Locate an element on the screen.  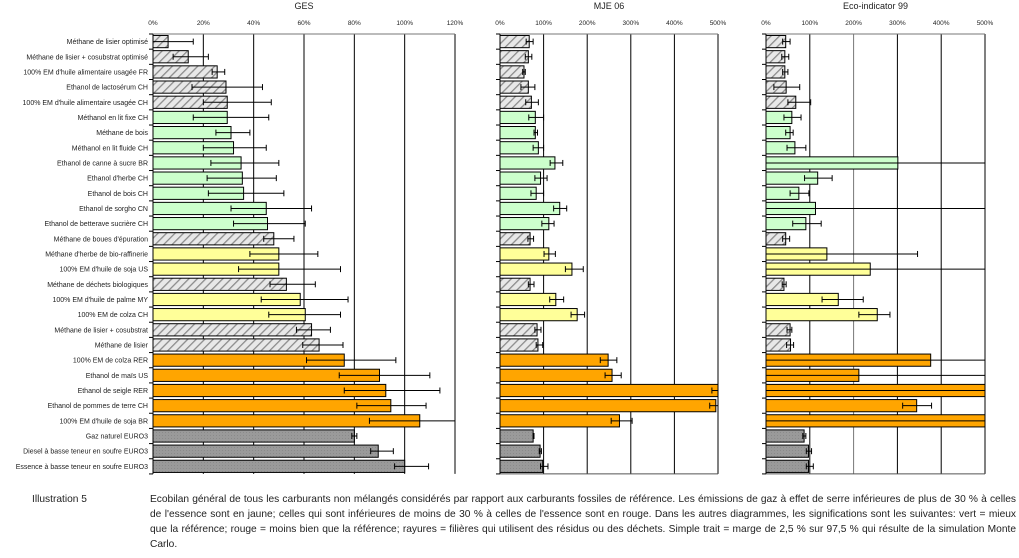
category-label: 100% EM d'huile de soja BR is located at coordinates (104, 421).